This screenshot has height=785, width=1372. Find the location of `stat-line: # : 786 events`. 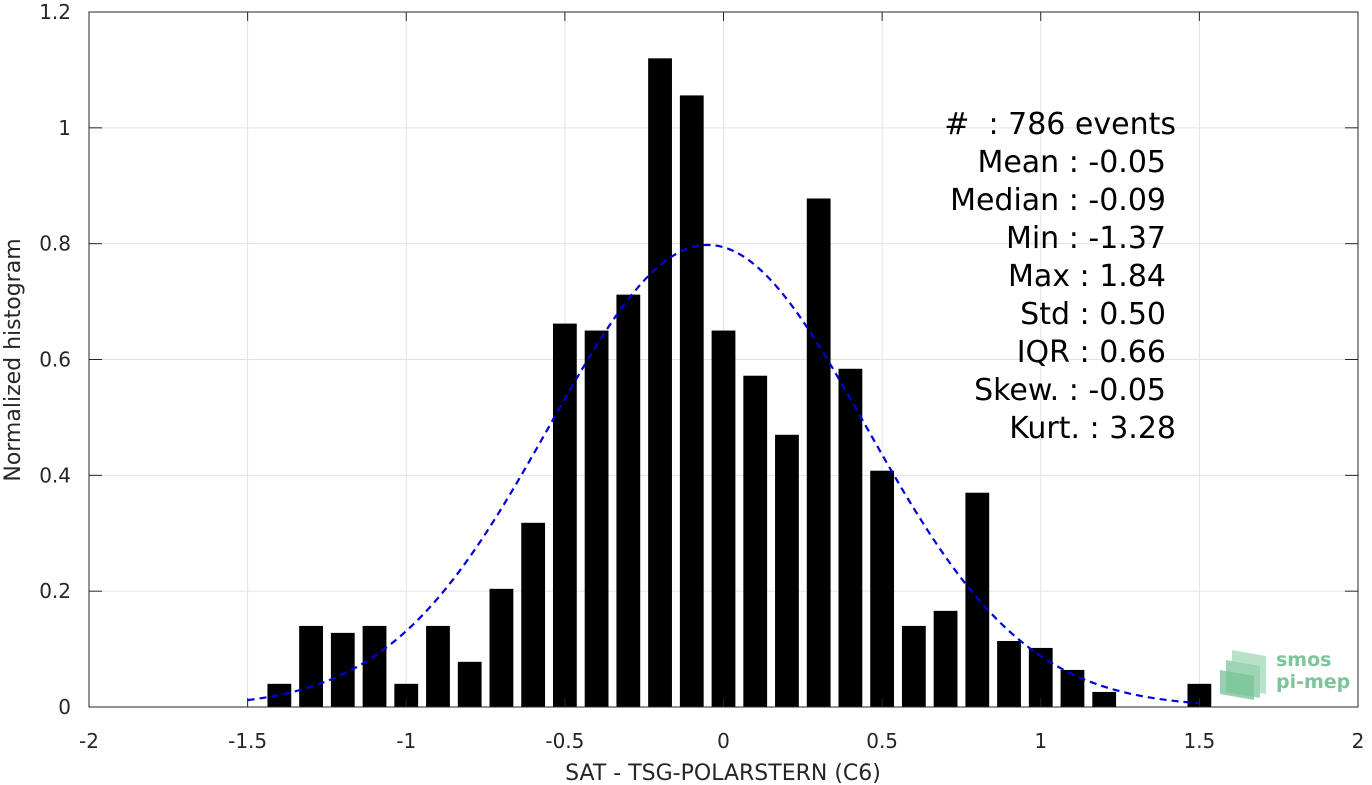

stat-line: # : 786 events is located at coordinates (1060, 124).